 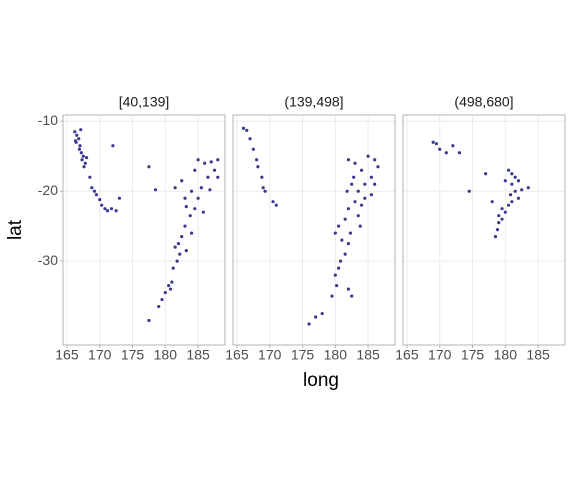 What do you see at coordinates (473, 355) in the screenshot?
I see `x-tick-label: 175` at bounding box center [473, 355].